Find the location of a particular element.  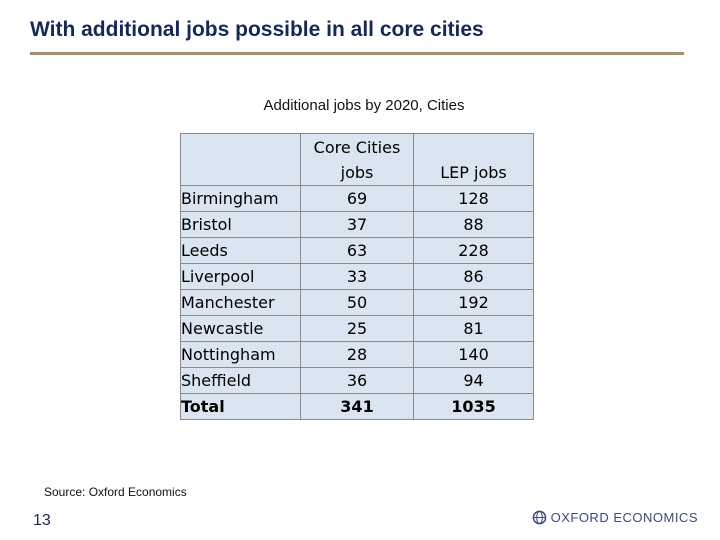

core-cities-jobs-value: 37 is located at coordinates (357, 224).